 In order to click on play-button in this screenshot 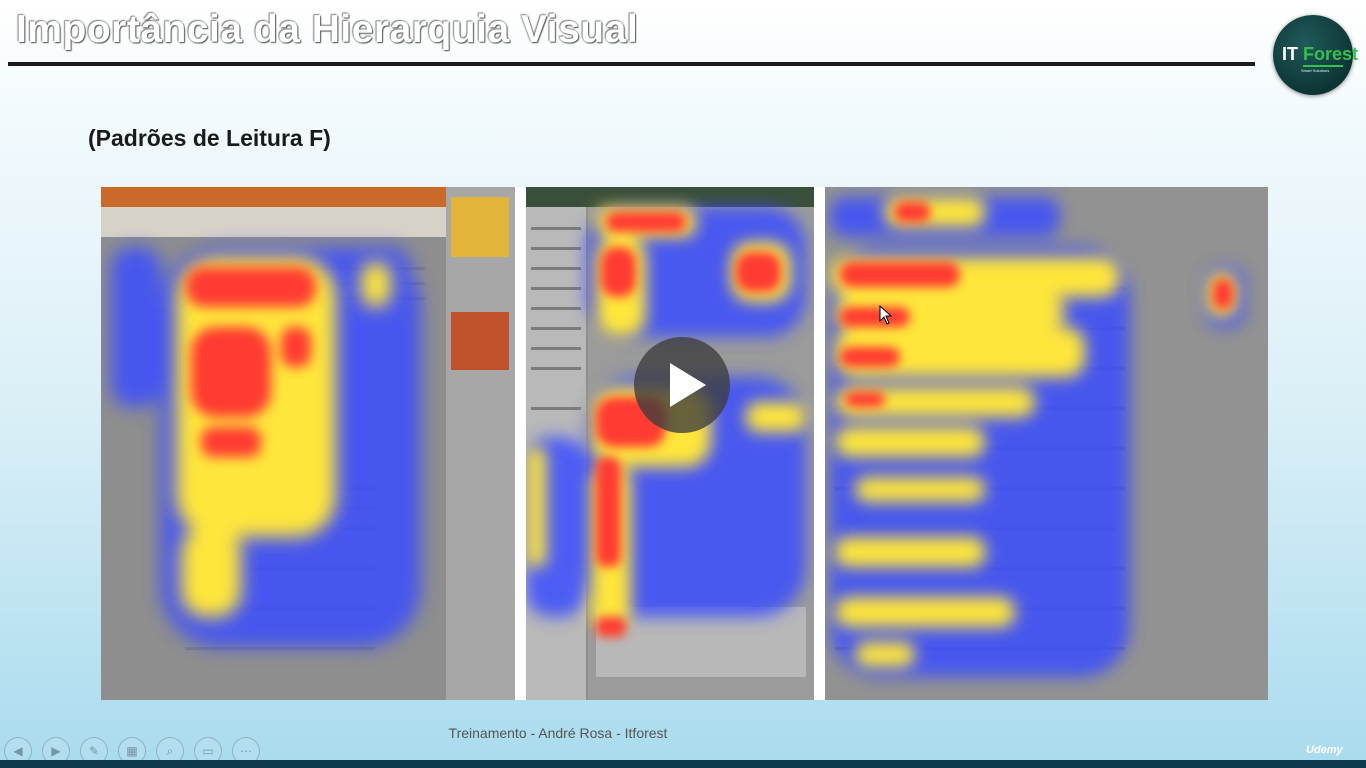, I will do `click(682, 385)`.